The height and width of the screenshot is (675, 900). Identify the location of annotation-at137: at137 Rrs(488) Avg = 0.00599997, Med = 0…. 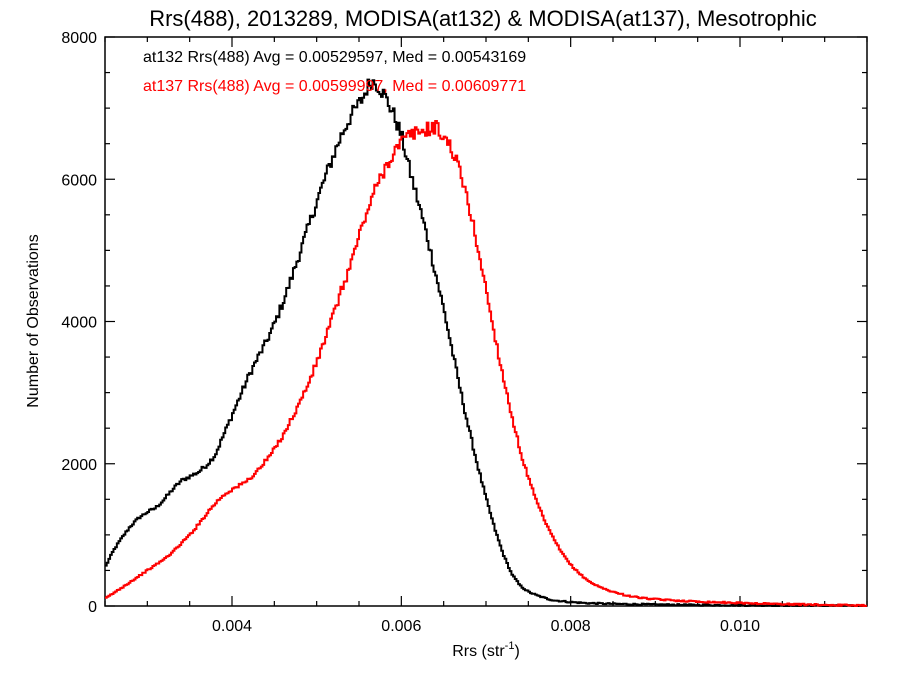
(334, 86).